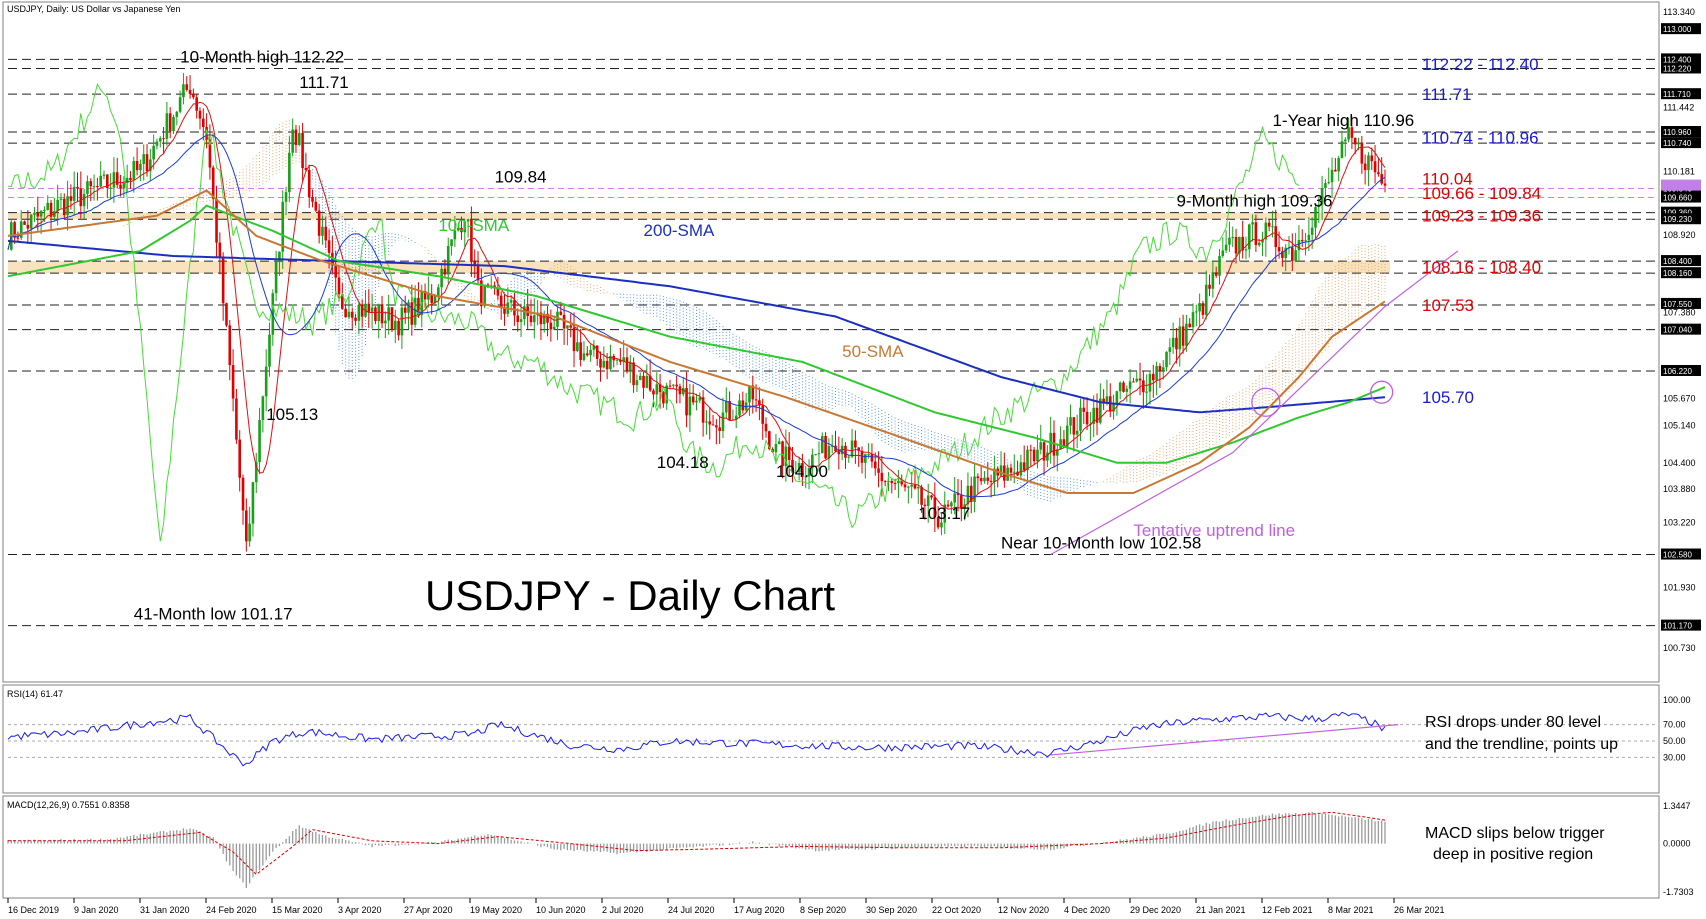 The image size is (1706, 919). What do you see at coordinates (1481, 193) in the screenshot?
I see `level-label-red-1: 109.66 - 109.84` at bounding box center [1481, 193].